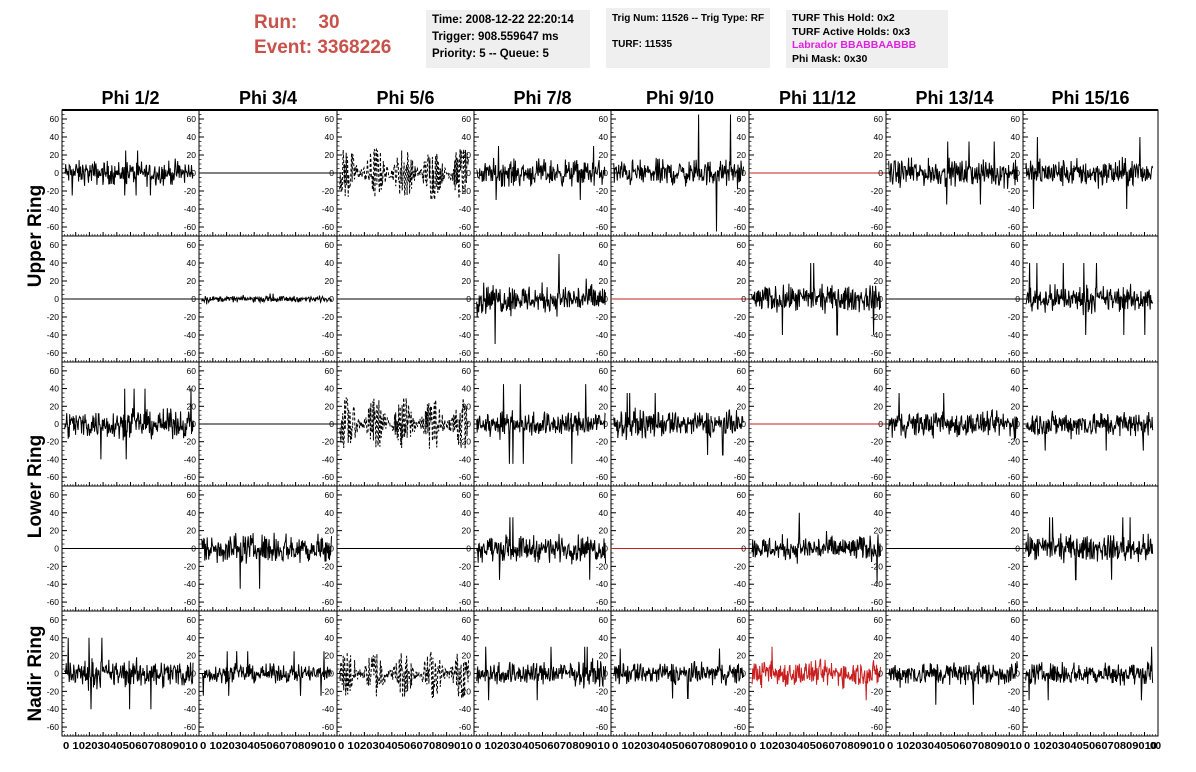 The height and width of the screenshot is (772, 1196). Describe the element at coordinates (688, 18) in the screenshot. I see `trig-num-text: Trig Num: 11526 -- Trig Type: RF` at that location.